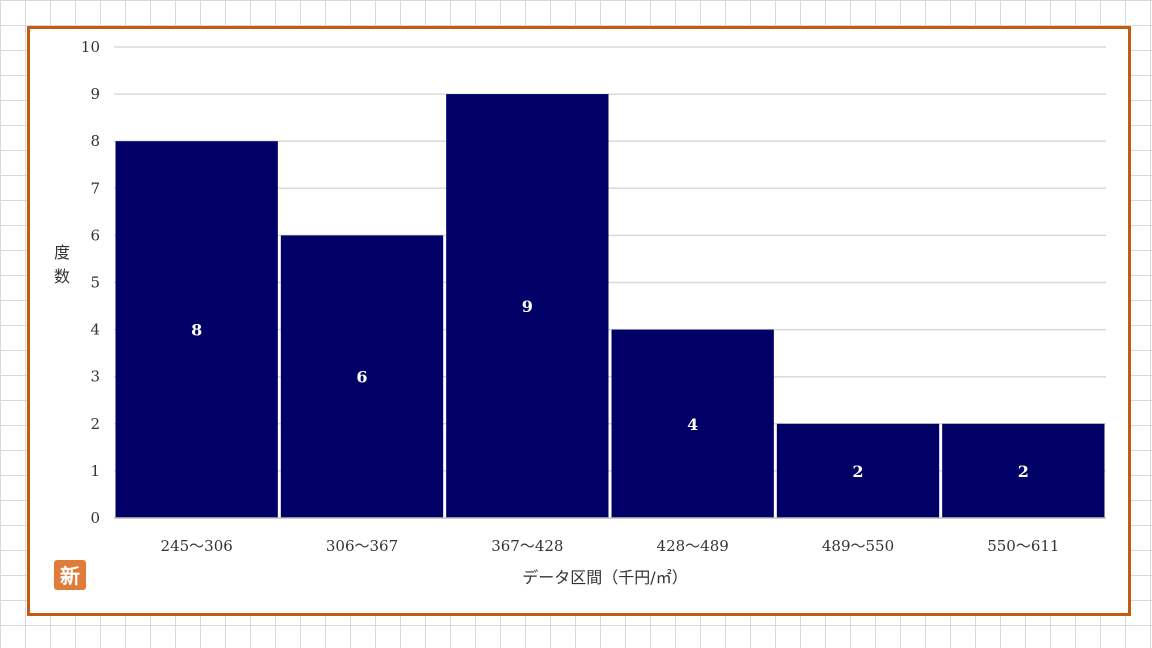 The image size is (1152, 648). I want to click on y-tick-label: 5, so click(95, 283).